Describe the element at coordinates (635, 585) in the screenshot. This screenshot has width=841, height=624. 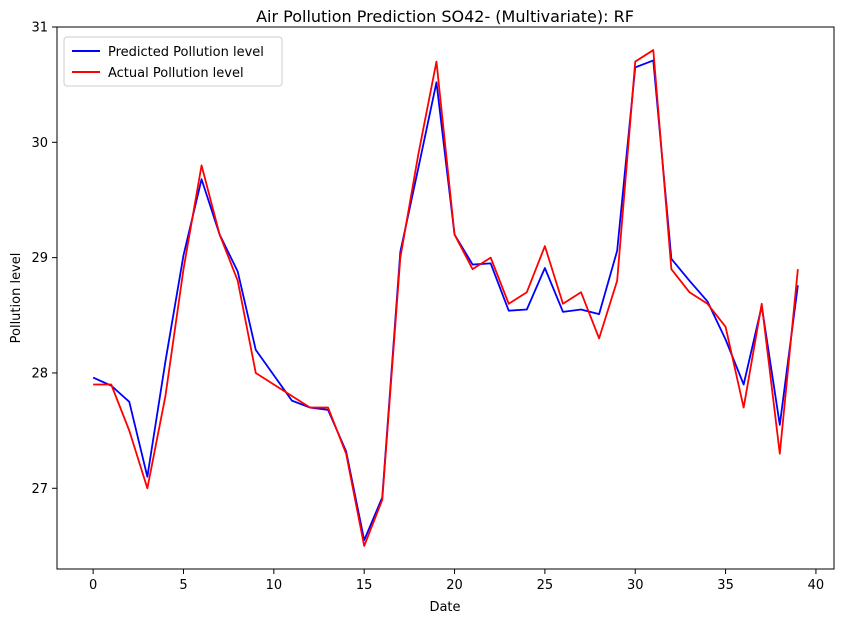
I see `x-tick-label: 30` at that location.